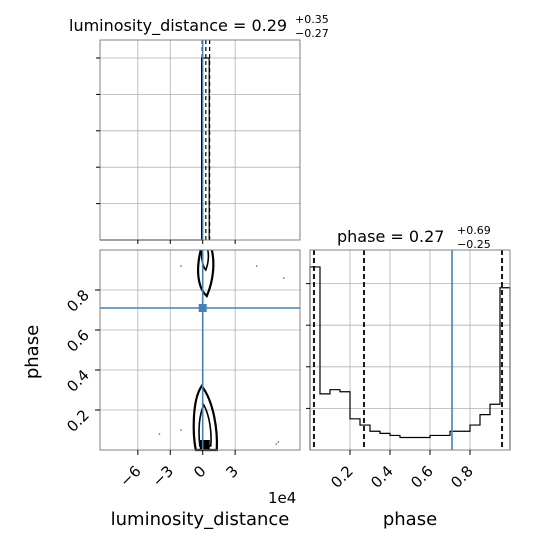 This screenshot has height=550, width=550. I want to click on contour-lower-core, so click(204, 445).